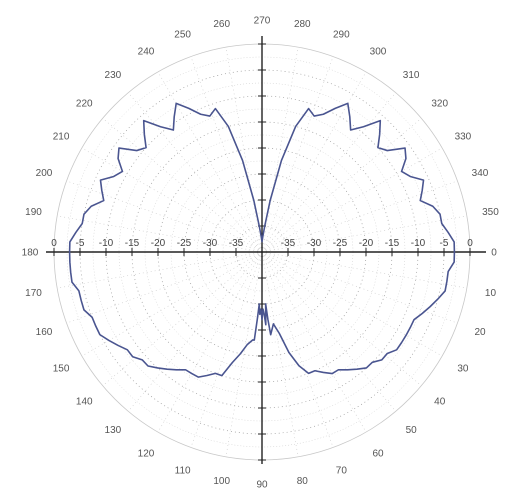 Image resolution: width=513 pixels, height=500 pixels. Describe the element at coordinates (494, 253) in the screenshot. I see `angle-label: 0` at that location.